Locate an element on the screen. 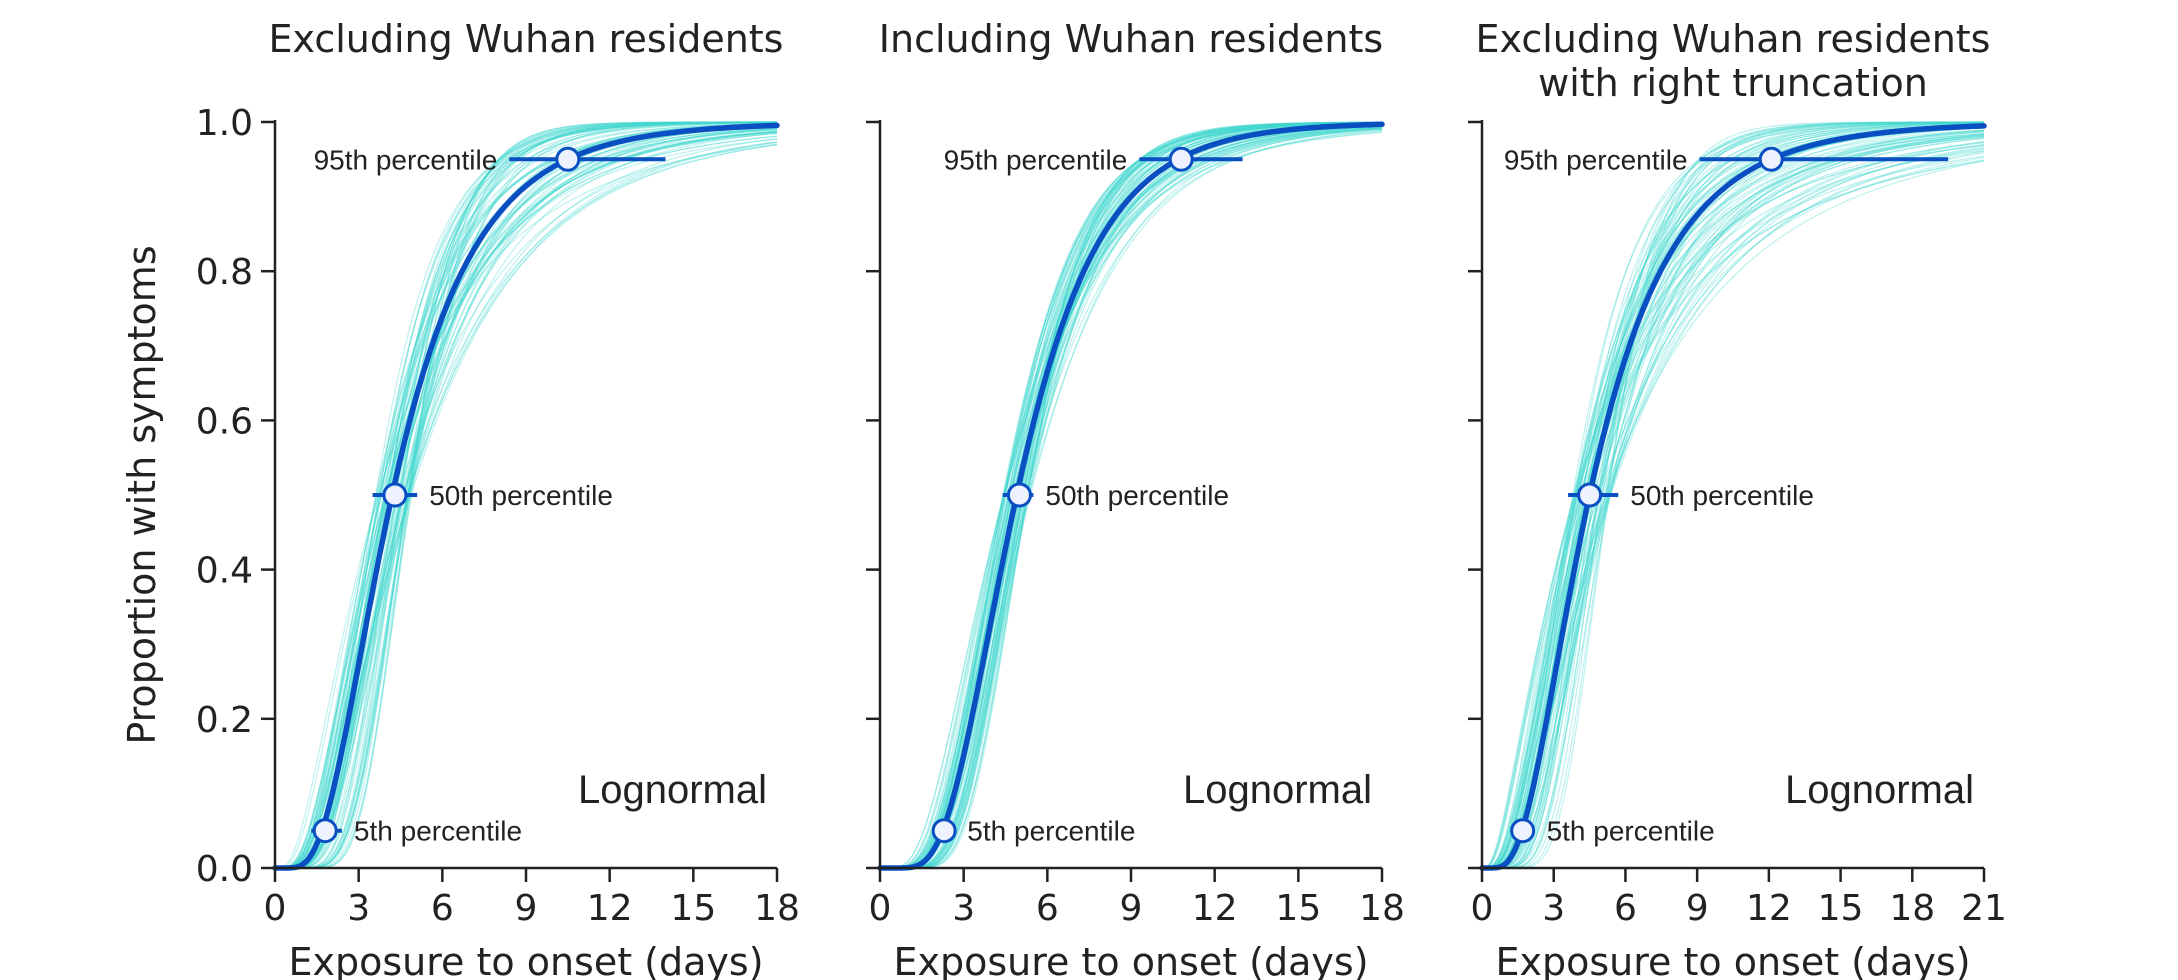  x-tick-label: 12 is located at coordinates (610, 908).